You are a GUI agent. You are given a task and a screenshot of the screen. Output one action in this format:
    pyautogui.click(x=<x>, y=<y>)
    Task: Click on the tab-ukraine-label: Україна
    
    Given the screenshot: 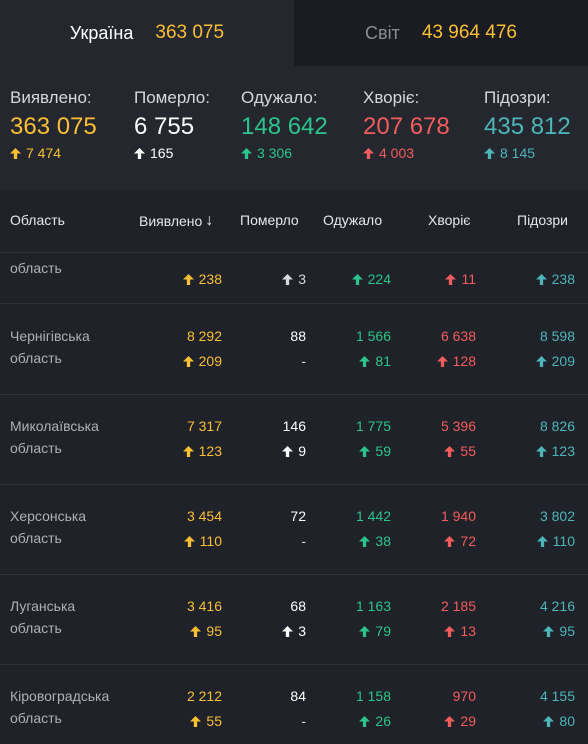 What is the action you would take?
    pyautogui.click(x=101, y=32)
    